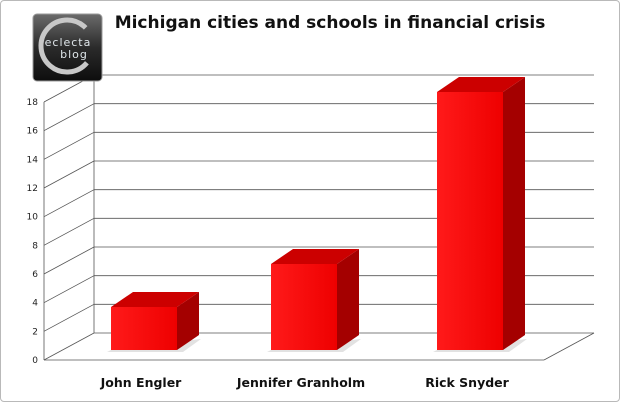 Image resolution: width=620 pixels, height=402 pixels. I want to click on y-tick-label: 10, so click(33, 218).